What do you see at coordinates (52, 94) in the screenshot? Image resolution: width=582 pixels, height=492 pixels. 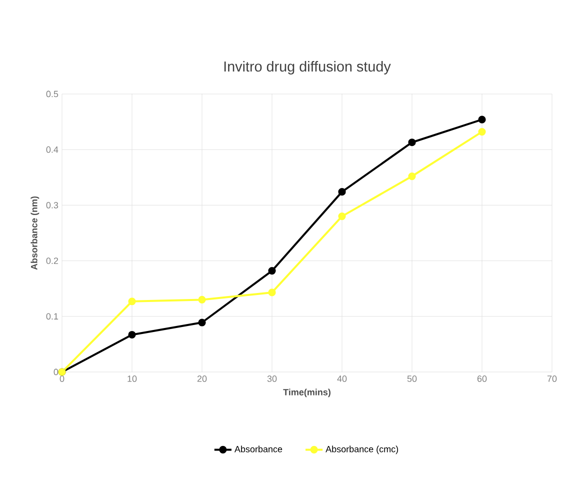 I see `y-tick-label: 0.5` at bounding box center [52, 94].